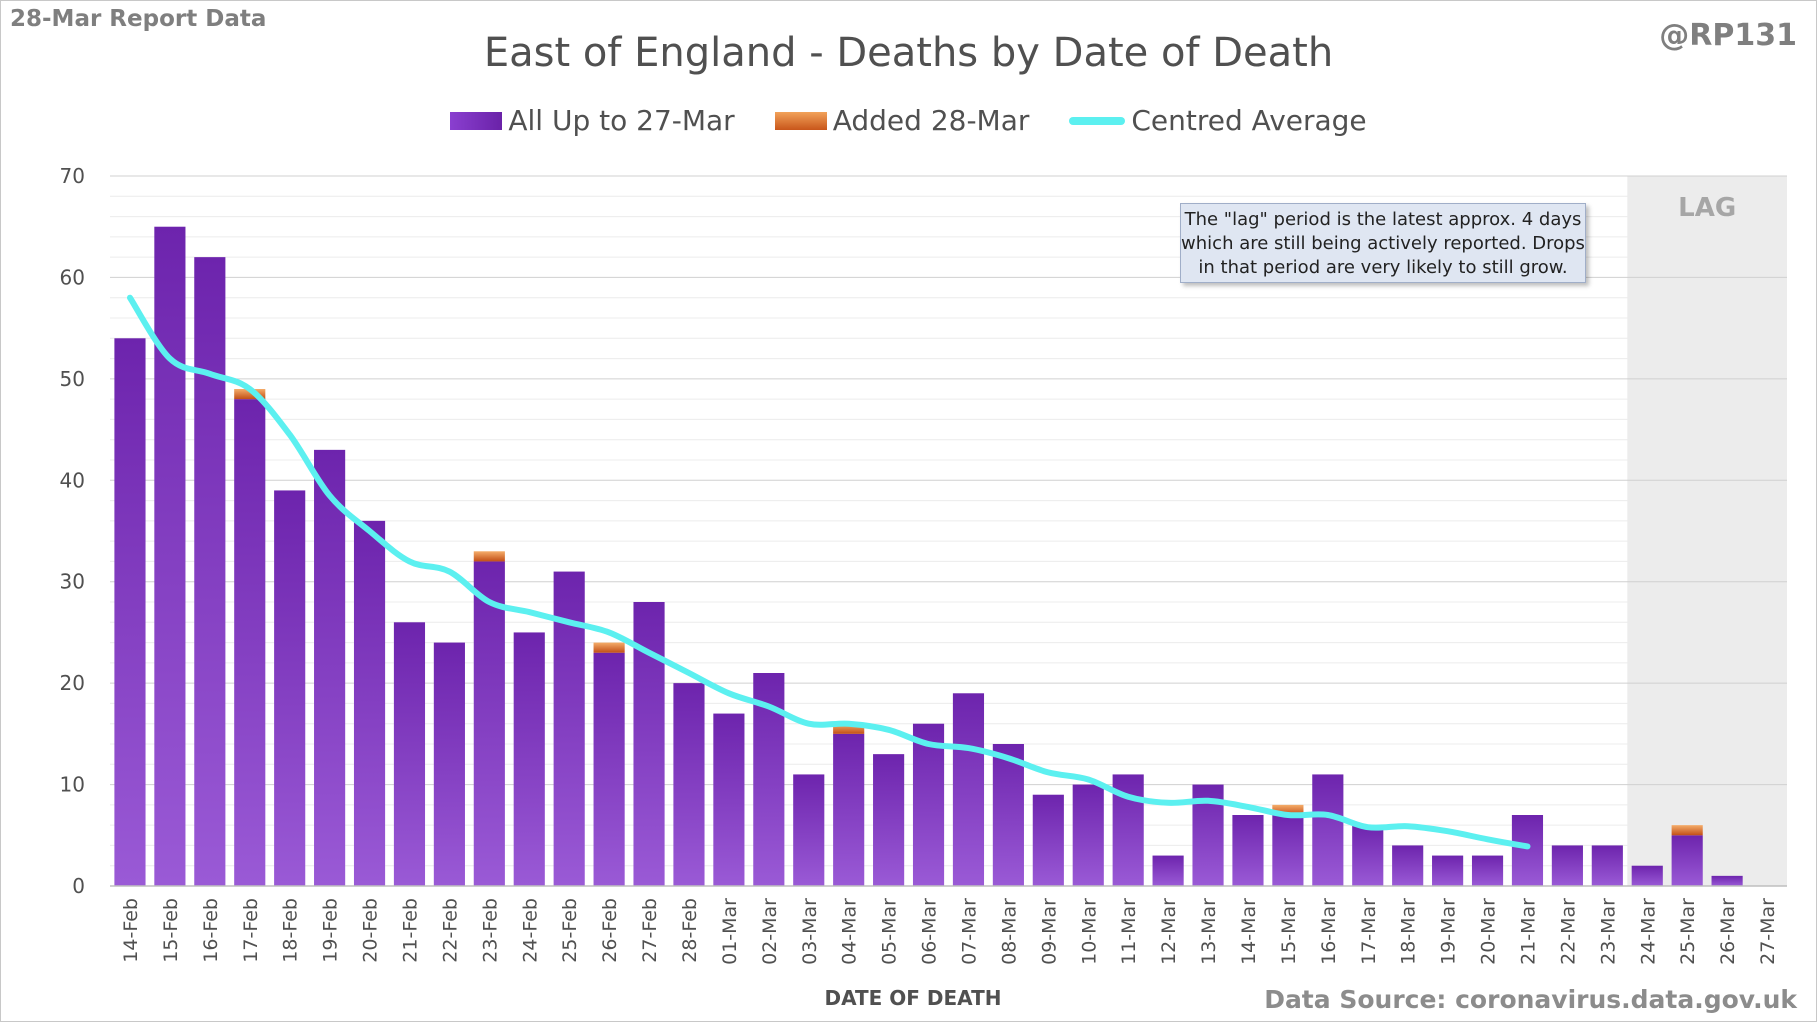  What do you see at coordinates (1728, 35) in the screenshot?
I see `author-handle: @RP131` at bounding box center [1728, 35].